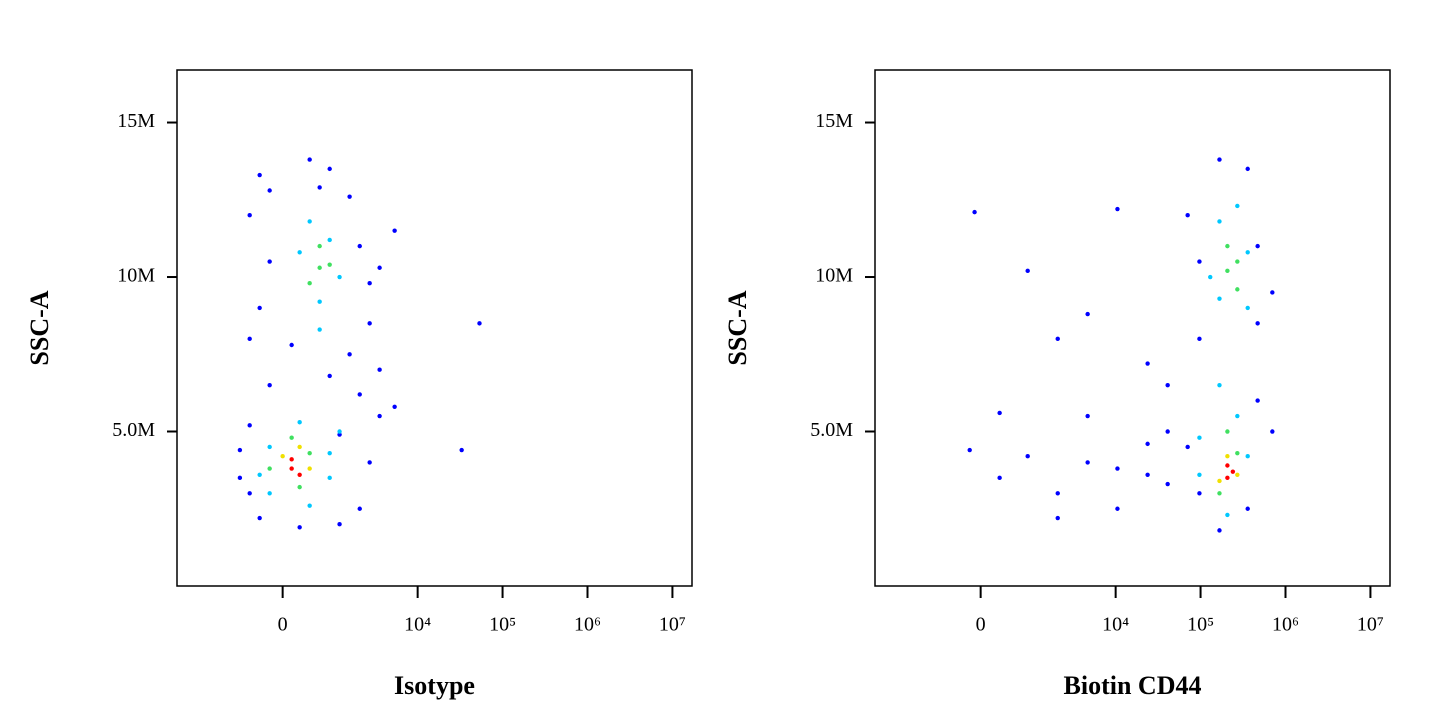  Describe the element at coordinates (834, 276) in the screenshot. I see `y-tick-label: 10M` at that location.